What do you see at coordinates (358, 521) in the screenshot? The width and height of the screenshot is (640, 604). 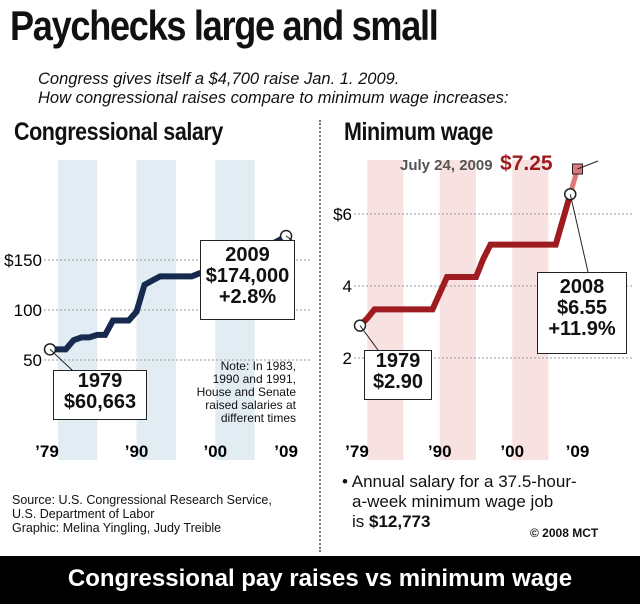 I see `annual-prefix: is` at bounding box center [358, 521].